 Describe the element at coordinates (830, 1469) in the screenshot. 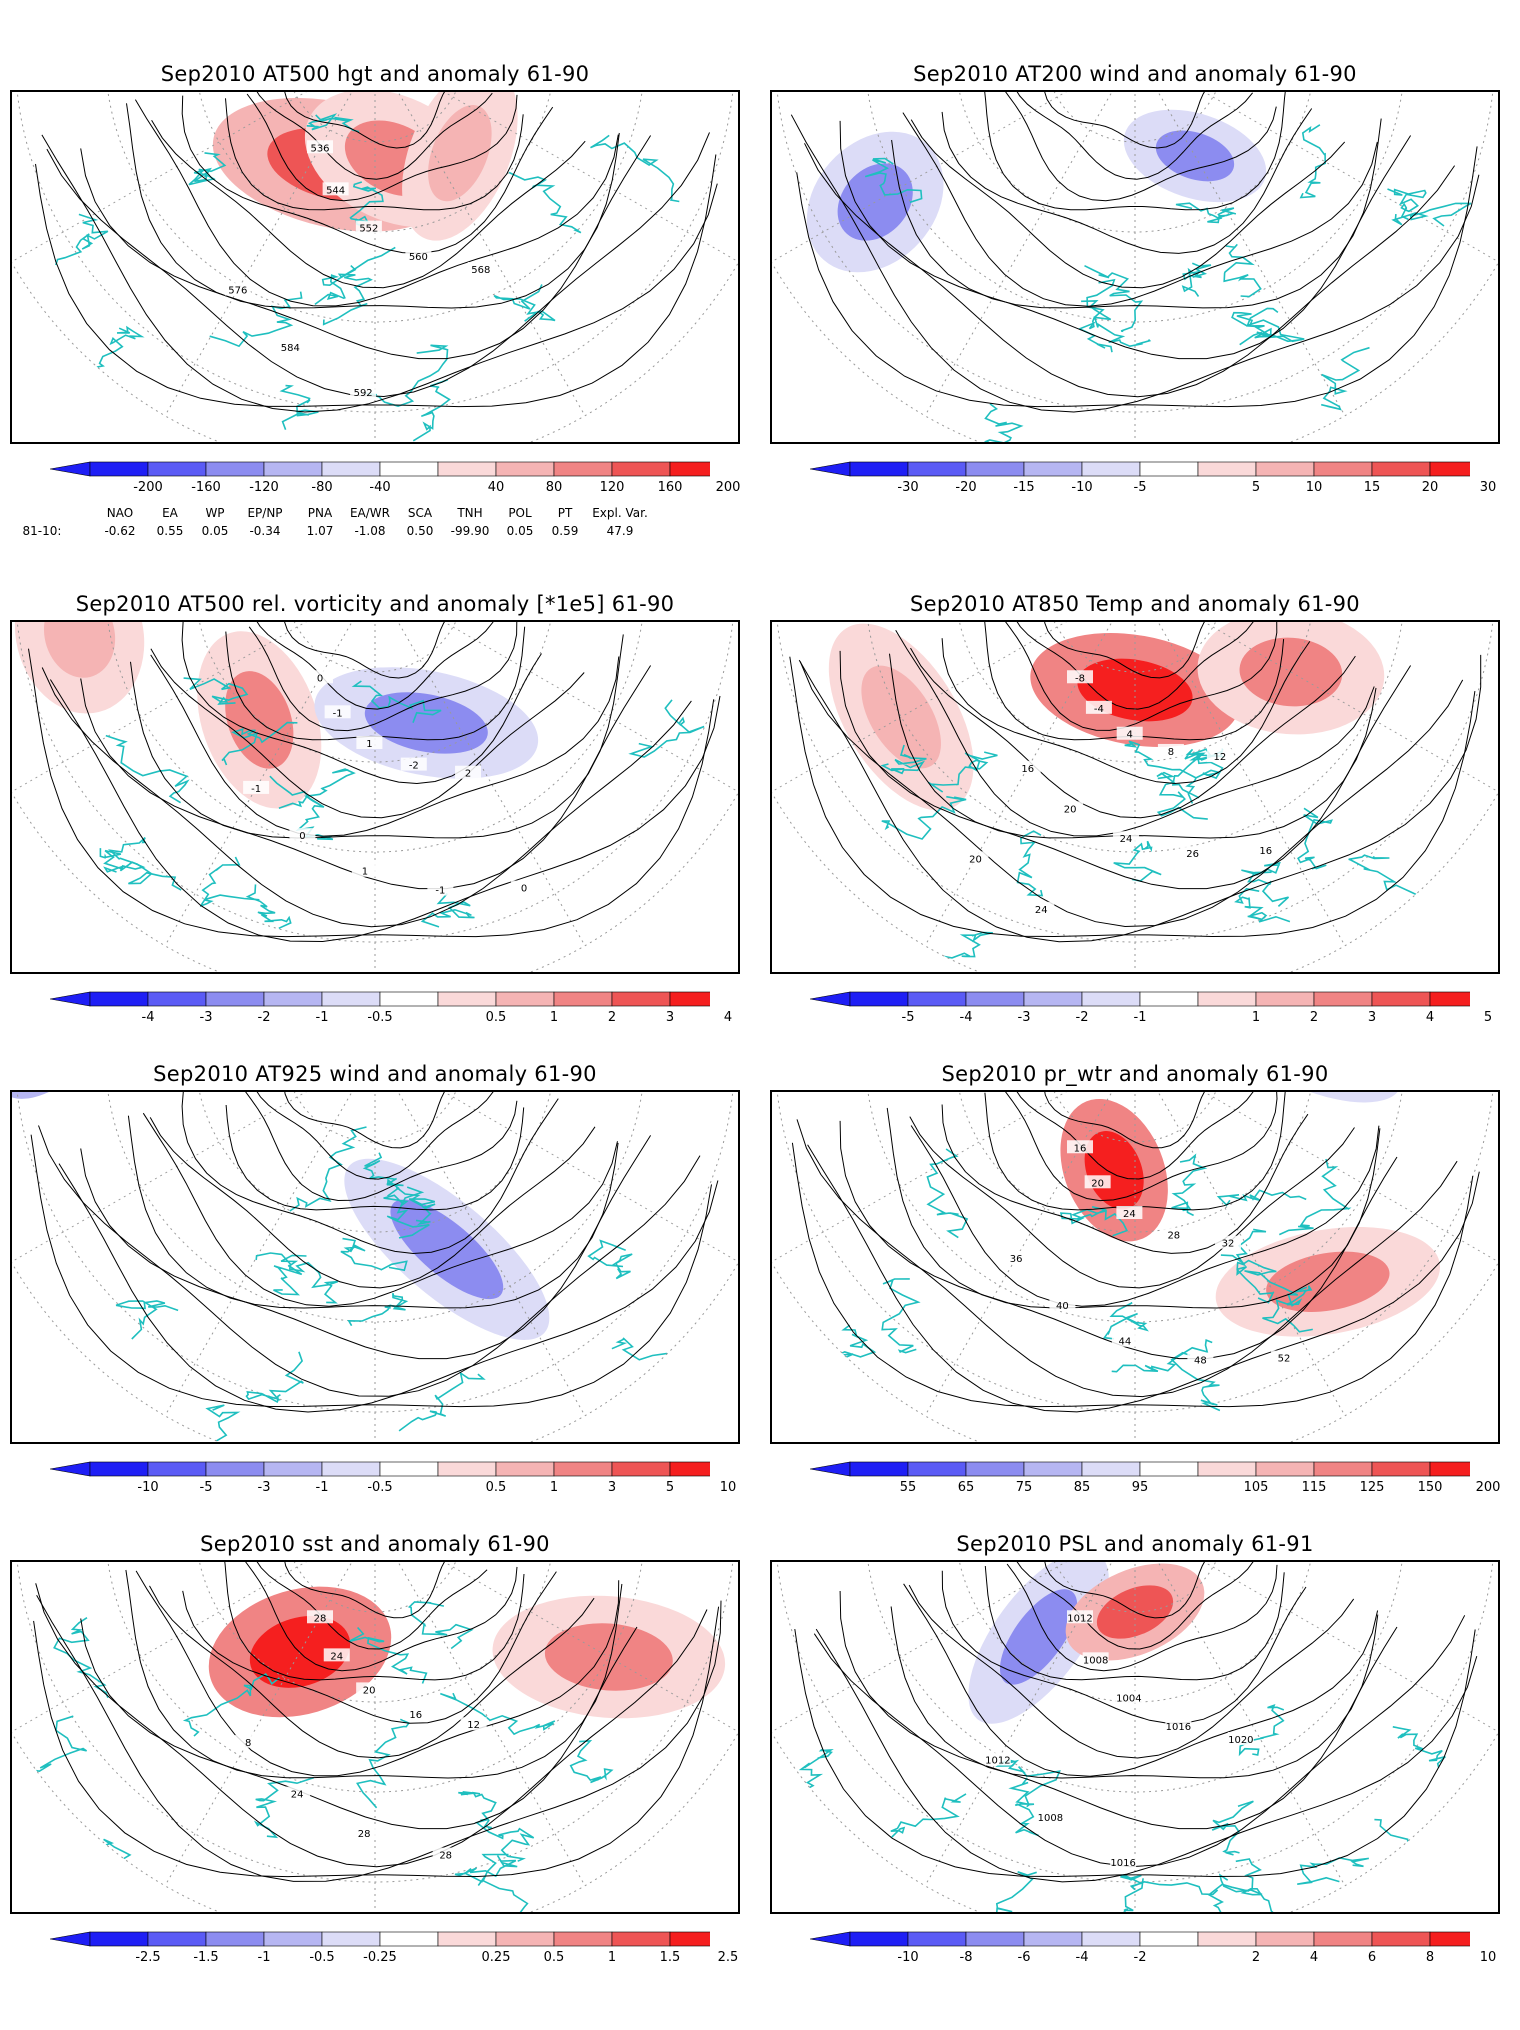

I see `colorbar-arrow-left` at that location.